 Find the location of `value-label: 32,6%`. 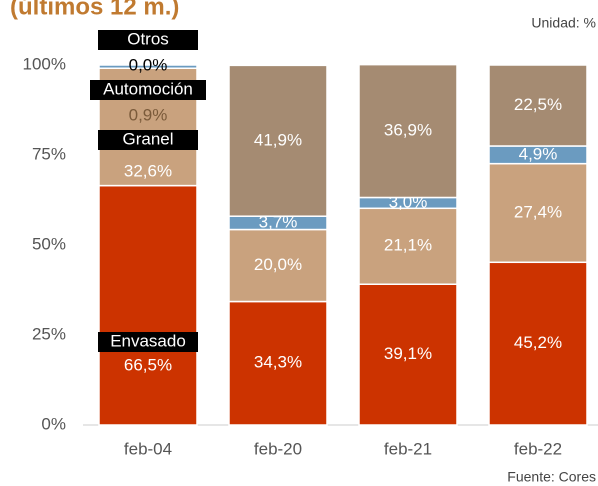

value-label: 32,6% is located at coordinates (148, 170).